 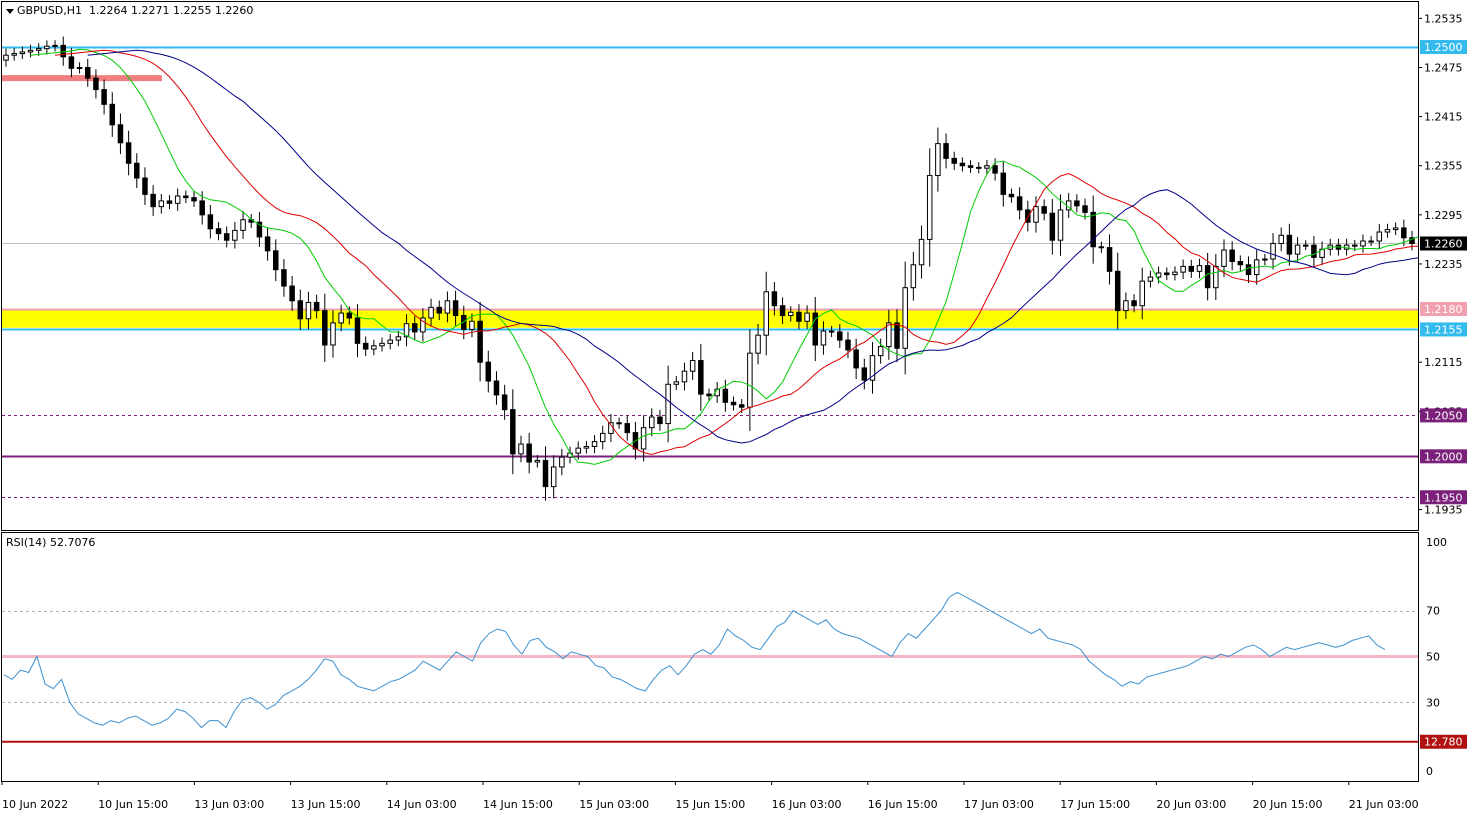 I want to click on time-label: 14 Jun 03:00, so click(x=422, y=804).